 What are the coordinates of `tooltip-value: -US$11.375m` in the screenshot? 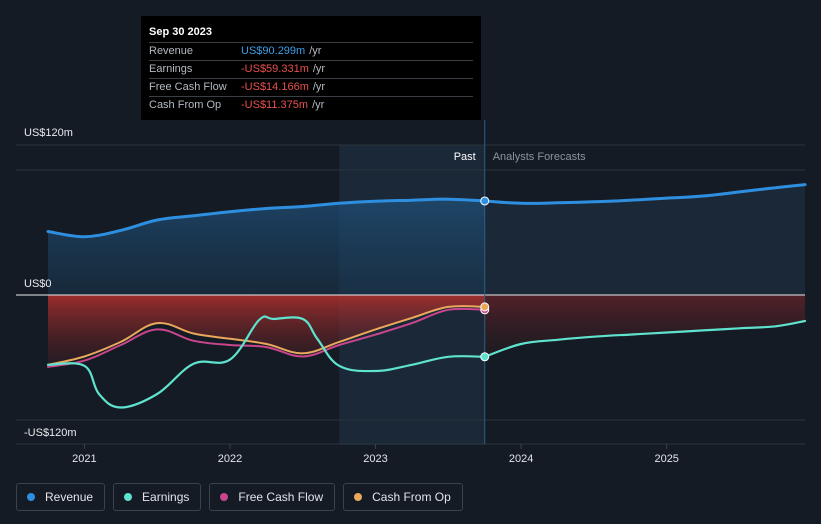 It's located at (275, 105).